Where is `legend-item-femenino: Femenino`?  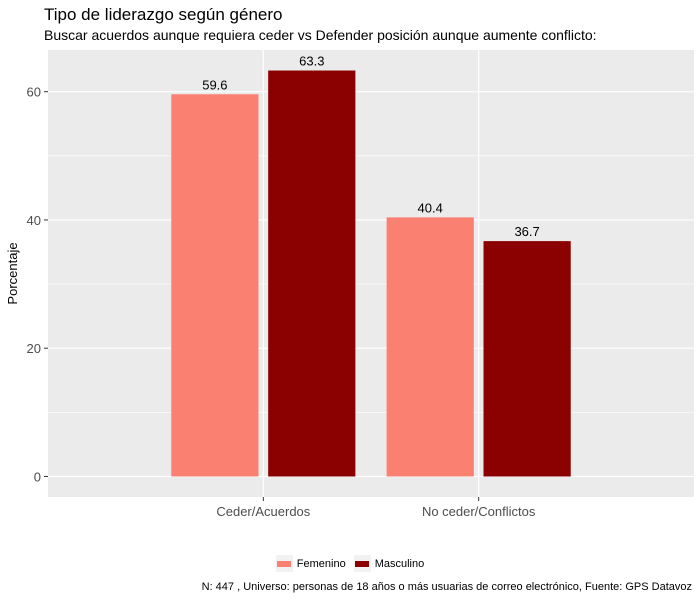 legend-item-femenino: Femenino is located at coordinates (310, 563).